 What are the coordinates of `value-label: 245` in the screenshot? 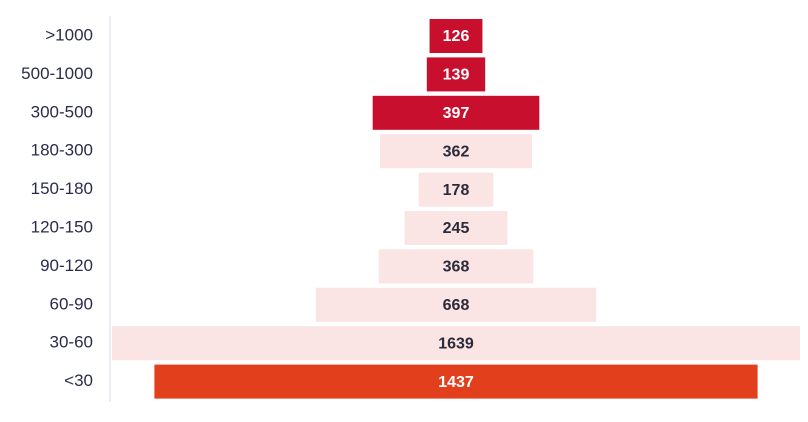 It's located at (456, 228).